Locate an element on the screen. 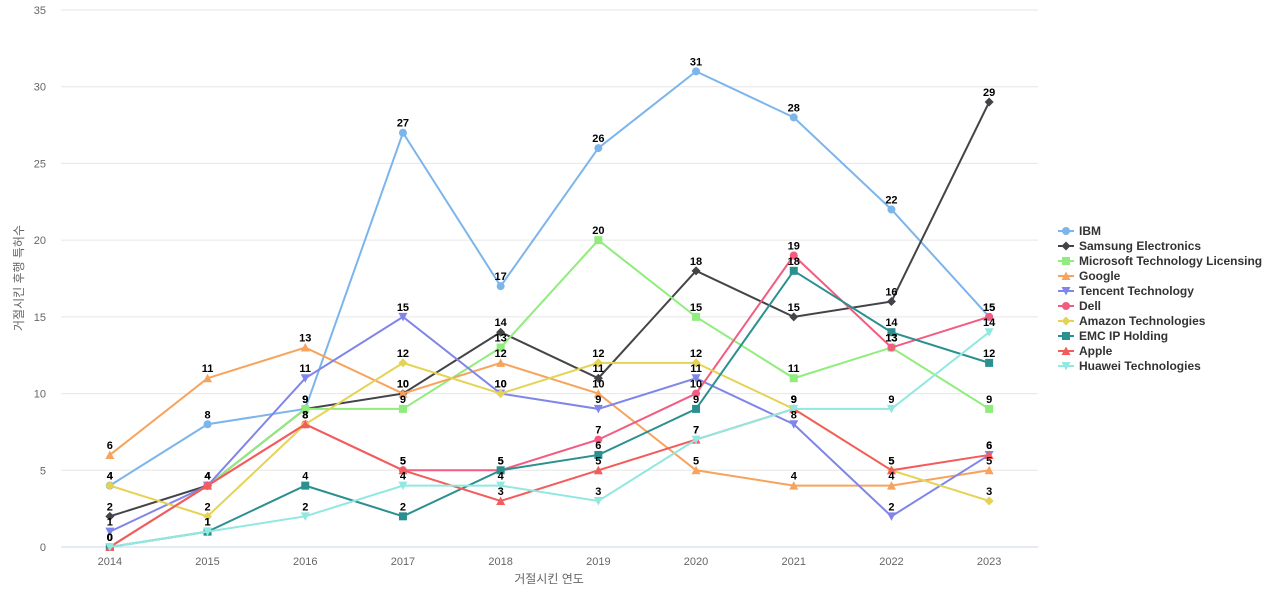 Image resolution: width=1280 pixels, height=600 pixels. legend-item-apple: Apple is located at coordinates (1160, 350).